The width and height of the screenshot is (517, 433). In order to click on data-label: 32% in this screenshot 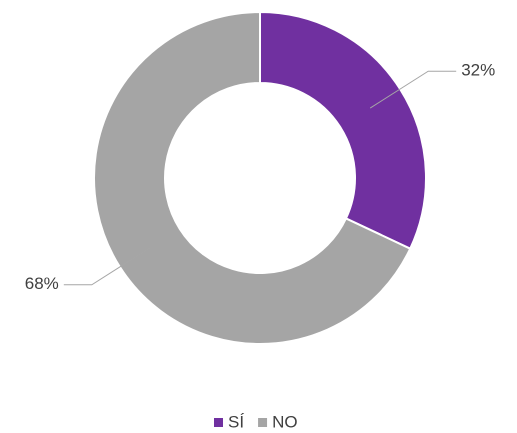, I will do `click(478, 70)`.